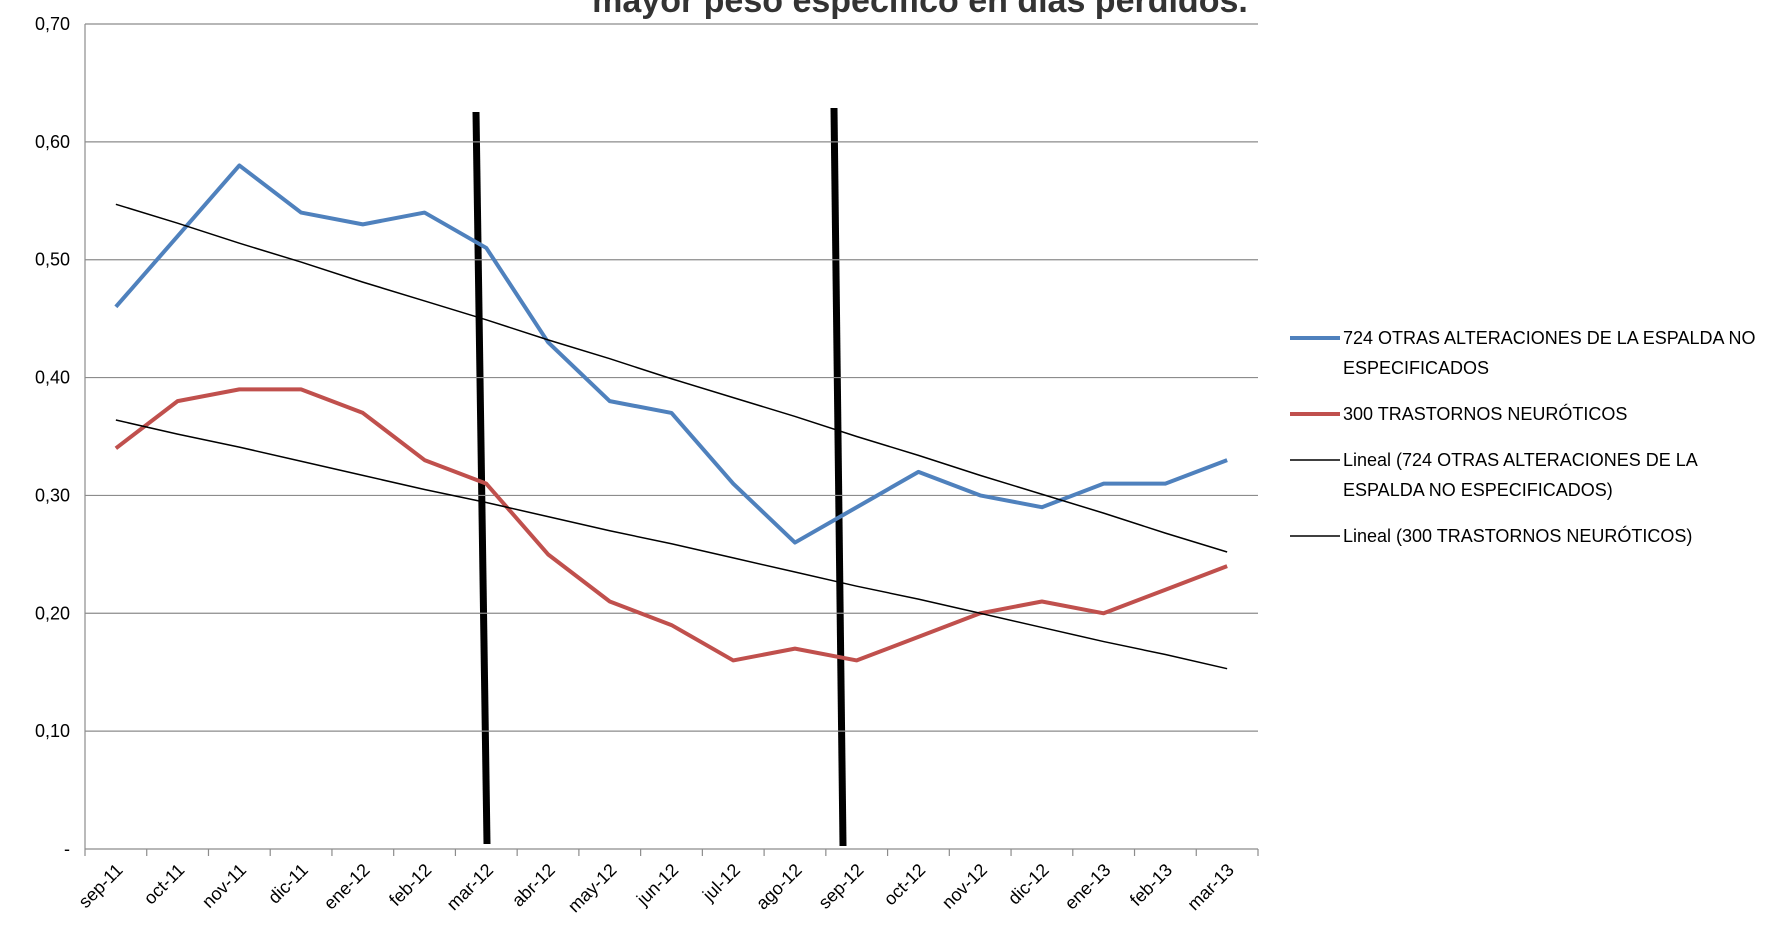 This screenshot has height=941, width=1780. What do you see at coordinates (164, 884) in the screenshot?
I see `x-tick-label: oct-11` at bounding box center [164, 884].